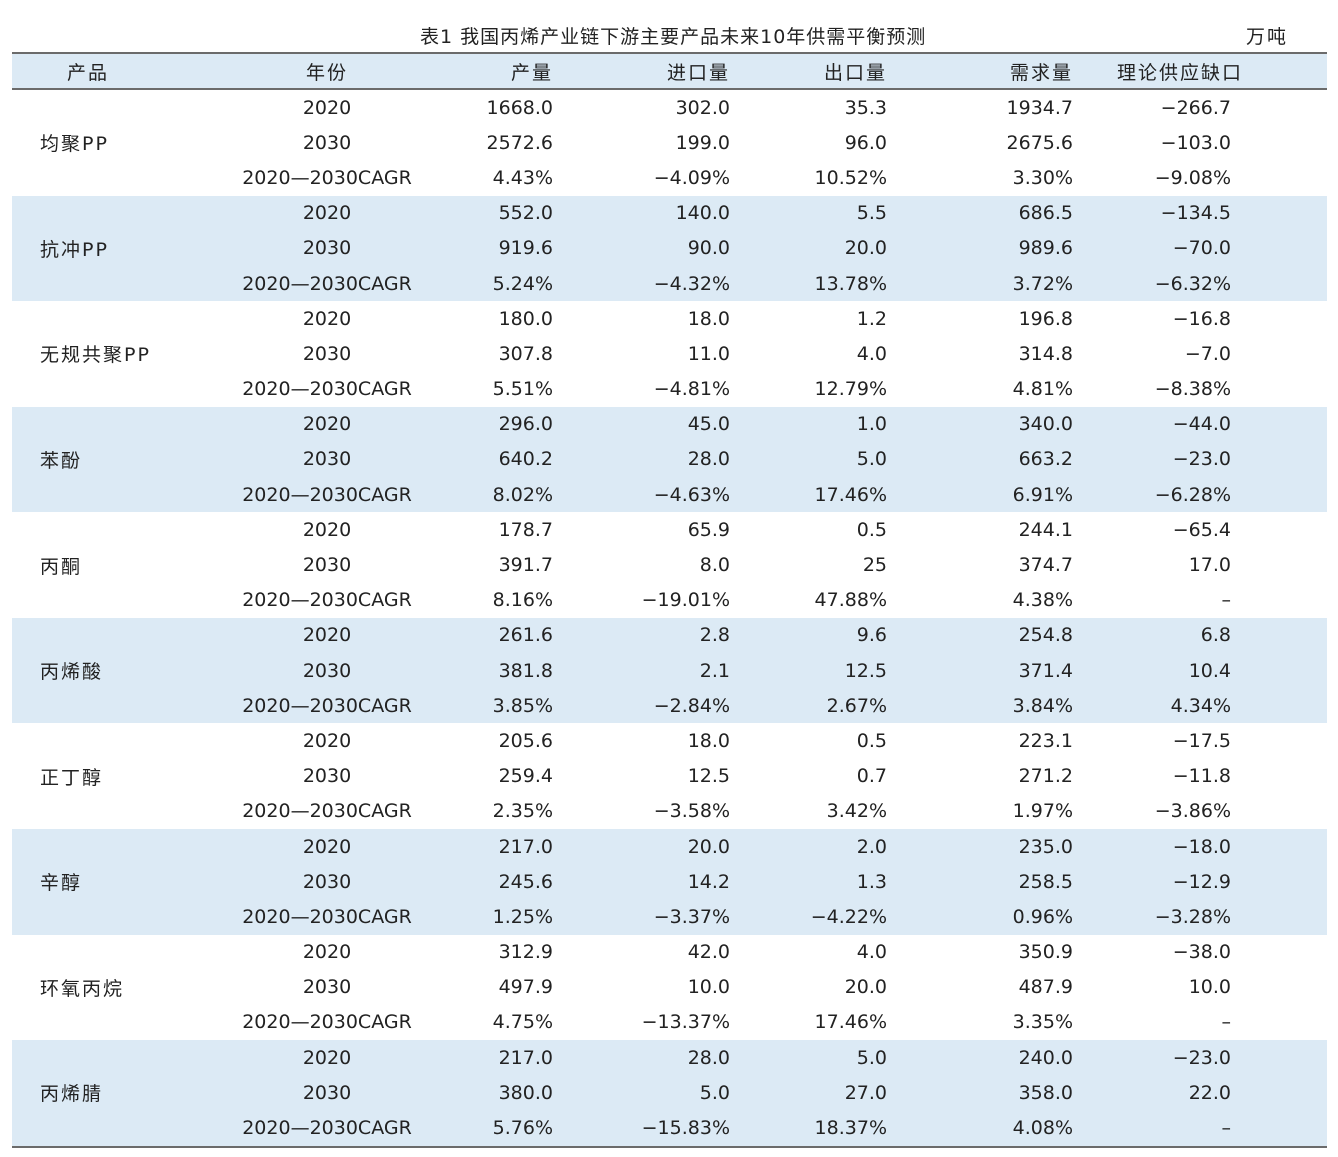 The image size is (1338, 1157). Describe the element at coordinates (525, 952) in the screenshot. I see `output-cell: 312.9` at that location.